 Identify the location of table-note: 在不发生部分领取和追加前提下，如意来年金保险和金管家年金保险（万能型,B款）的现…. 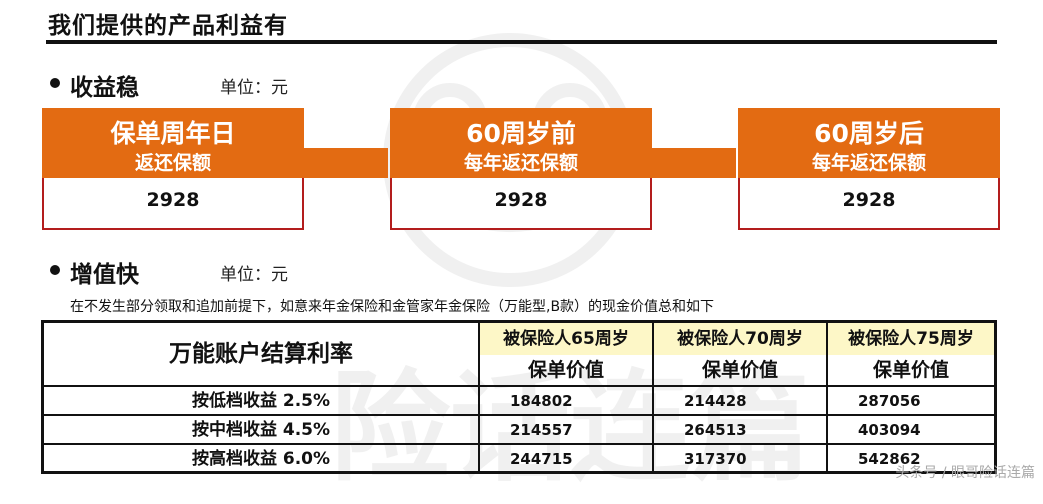
(392, 307).